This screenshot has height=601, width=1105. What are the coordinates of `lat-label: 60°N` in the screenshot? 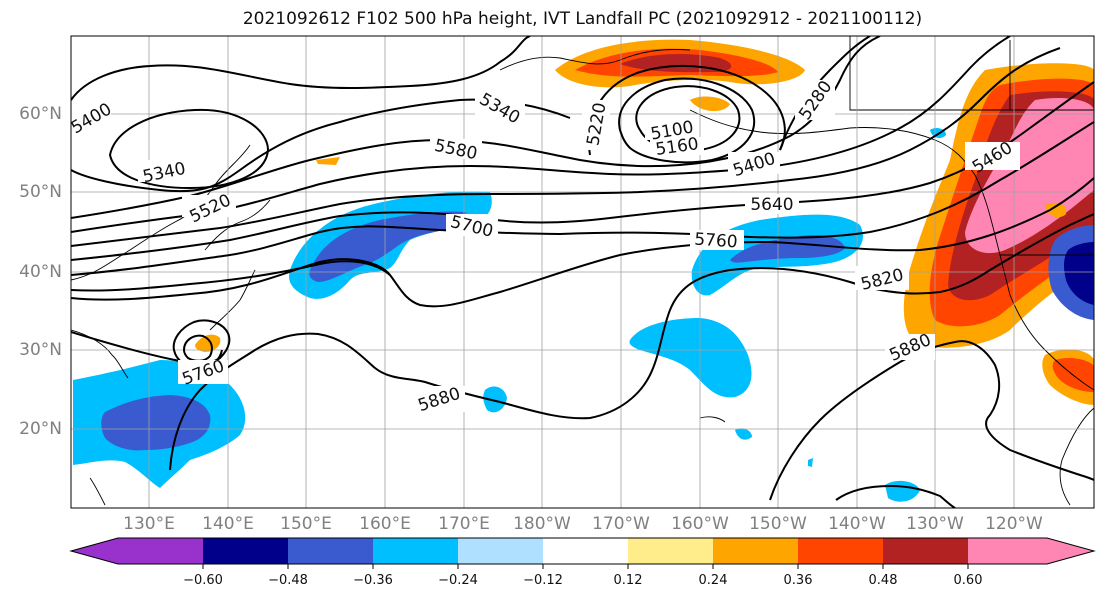 It's located at (40, 114).